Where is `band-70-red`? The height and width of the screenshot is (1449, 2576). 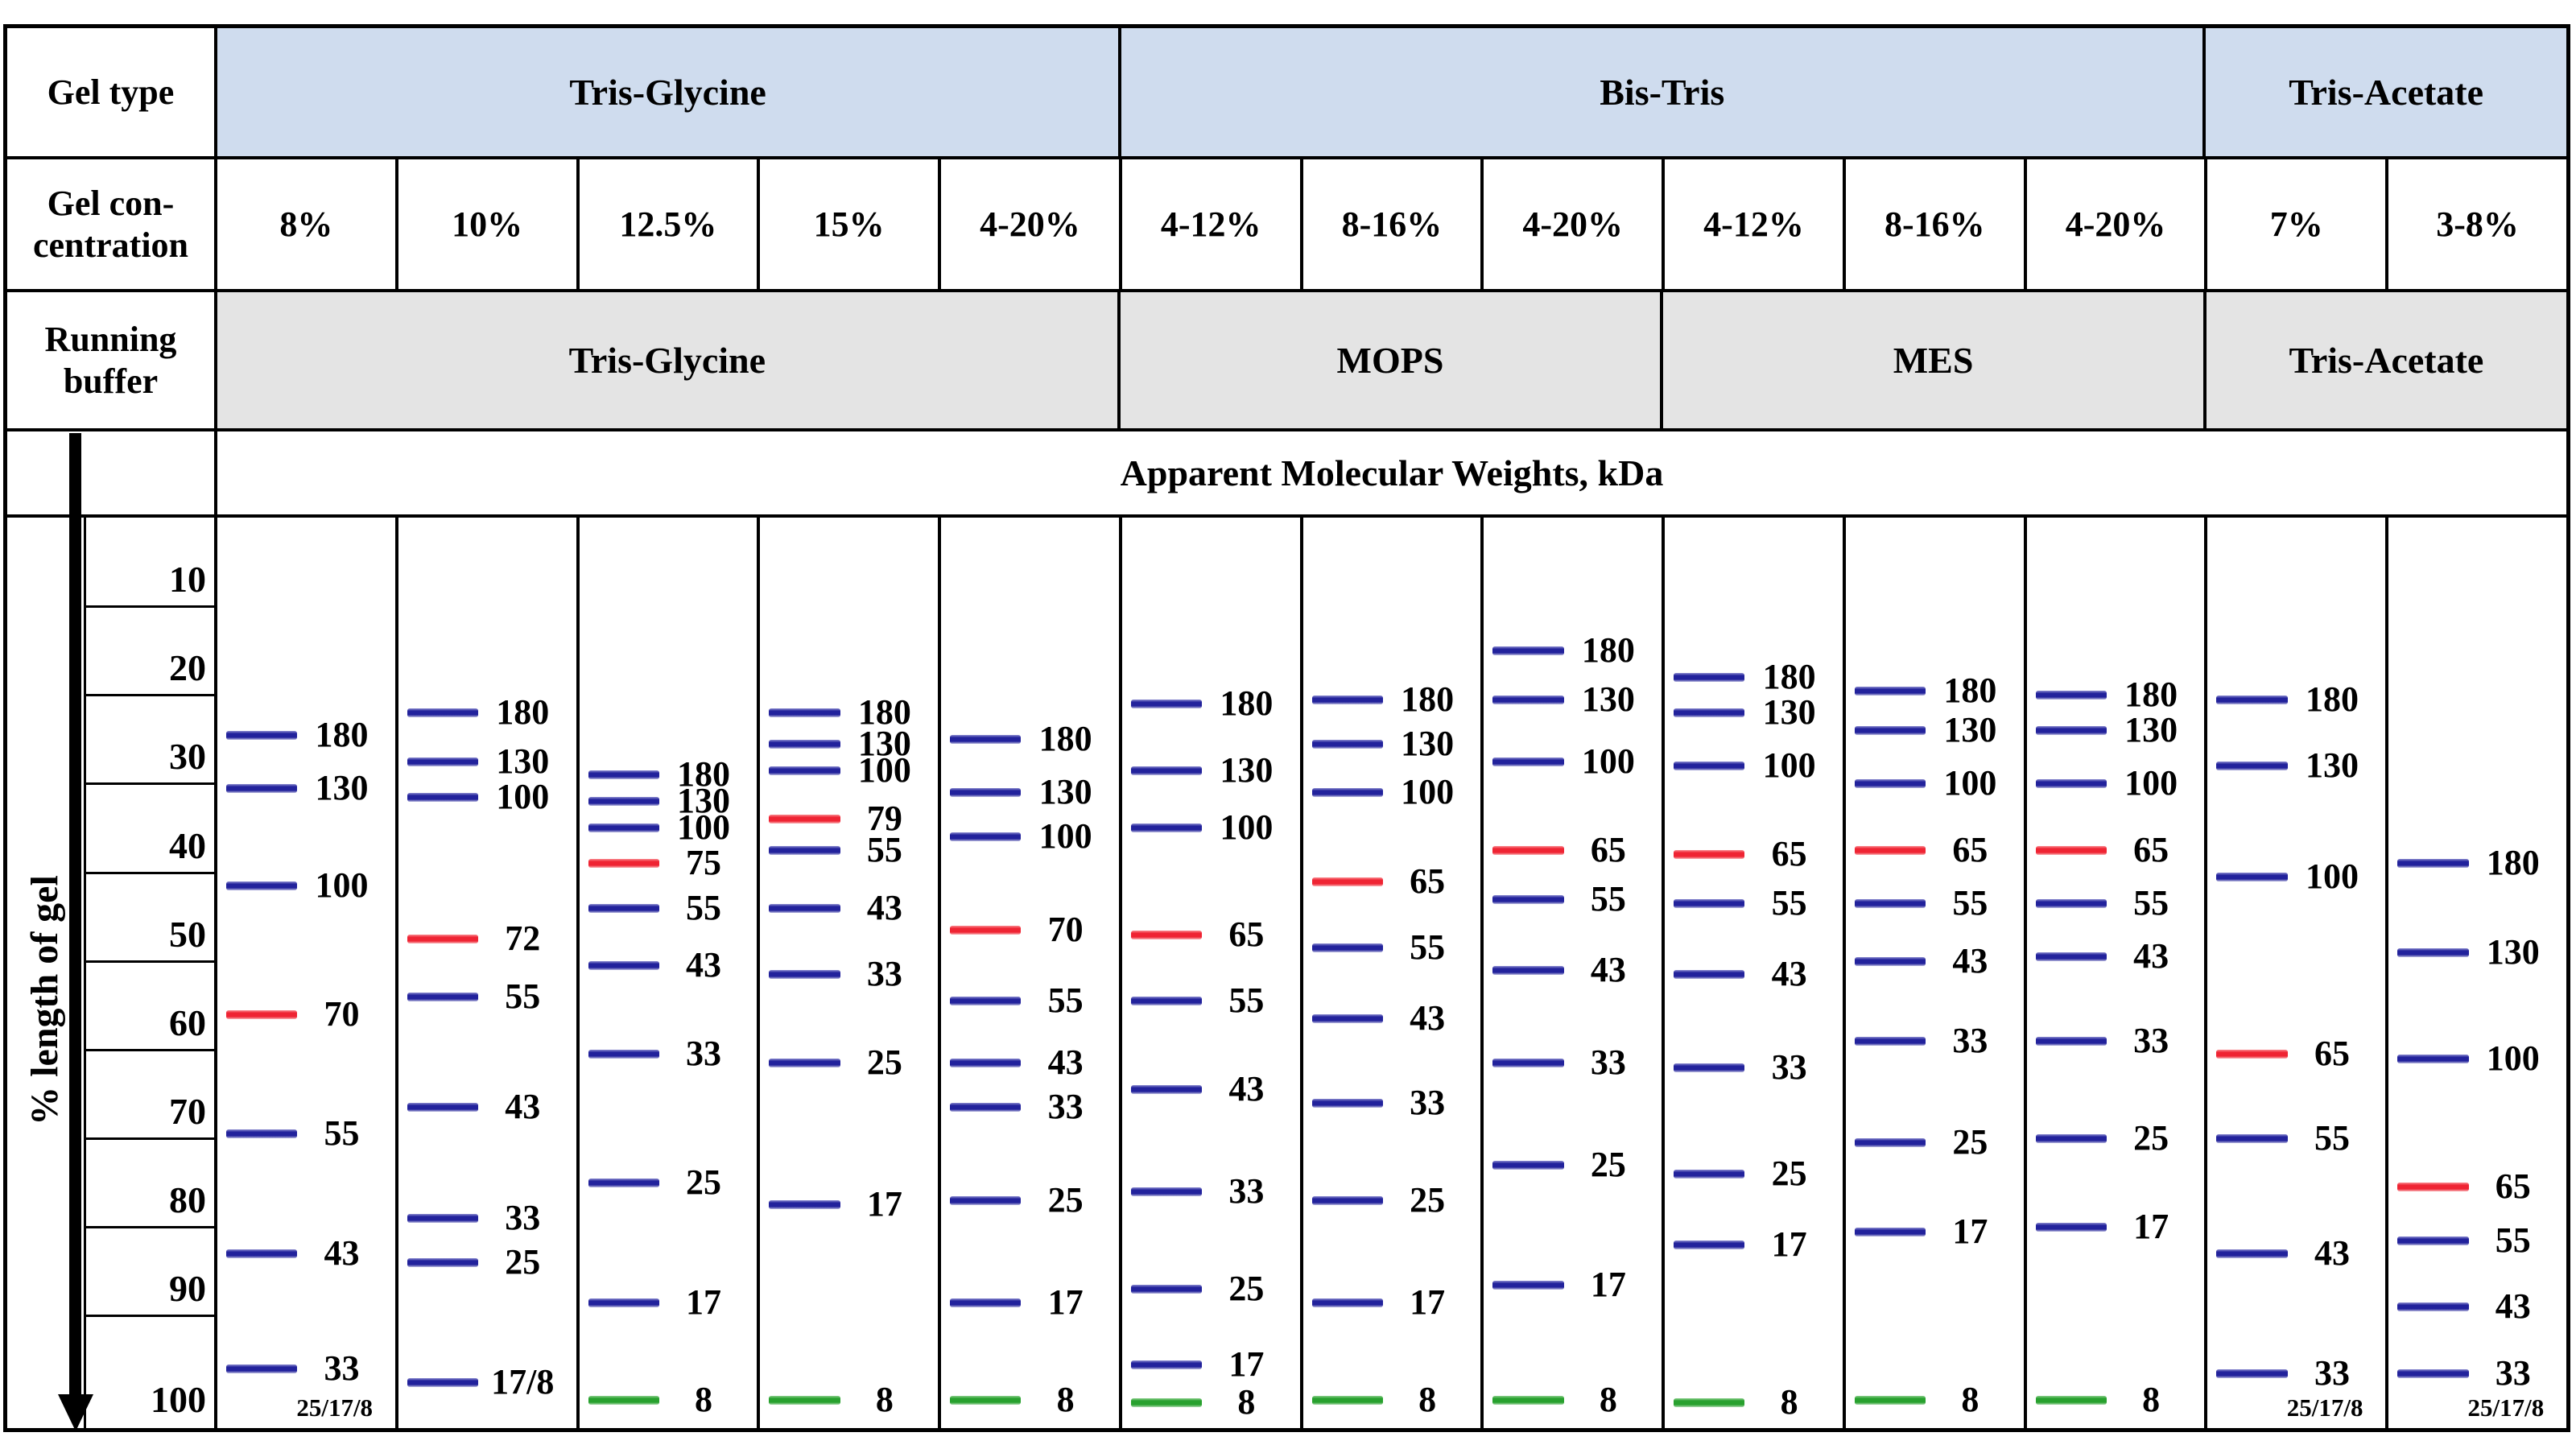 band-70-red is located at coordinates (986, 930).